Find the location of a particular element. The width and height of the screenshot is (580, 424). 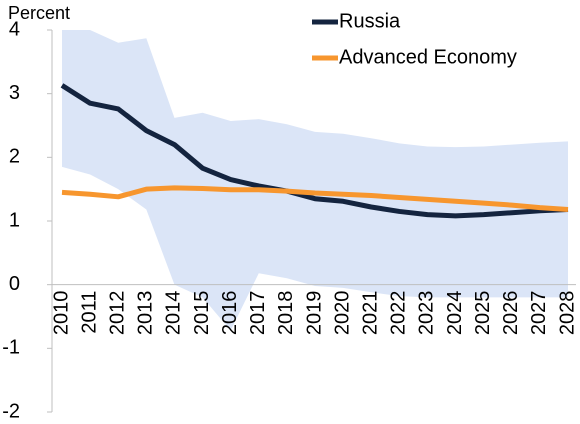

line-series is located at coordinates (315, 199).